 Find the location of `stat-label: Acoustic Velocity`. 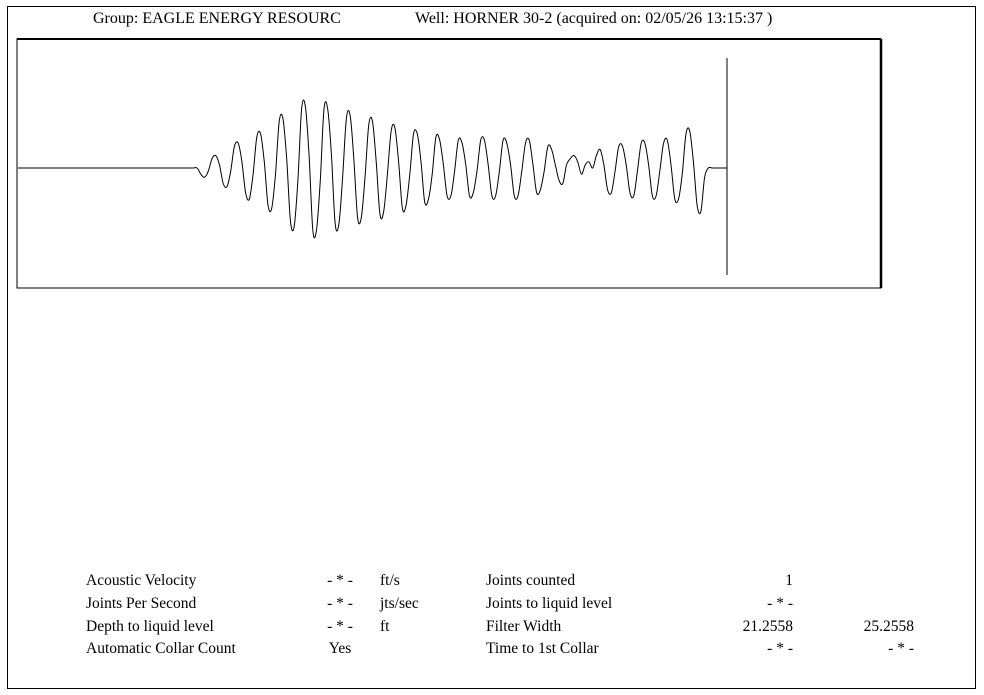

stat-label: Acoustic Velocity is located at coordinates (141, 580).